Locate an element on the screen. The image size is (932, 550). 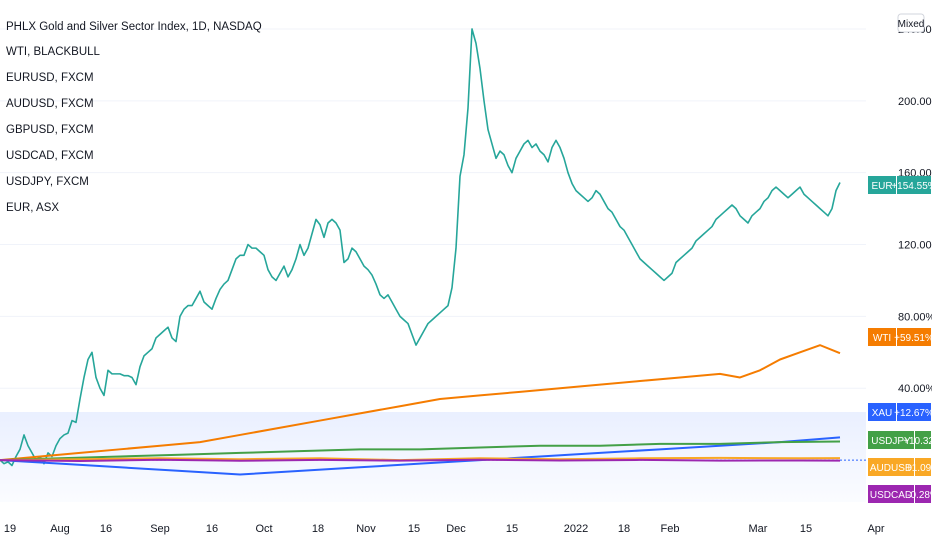
y-tick-label: 120.00% is located at coordinates (915, 246).